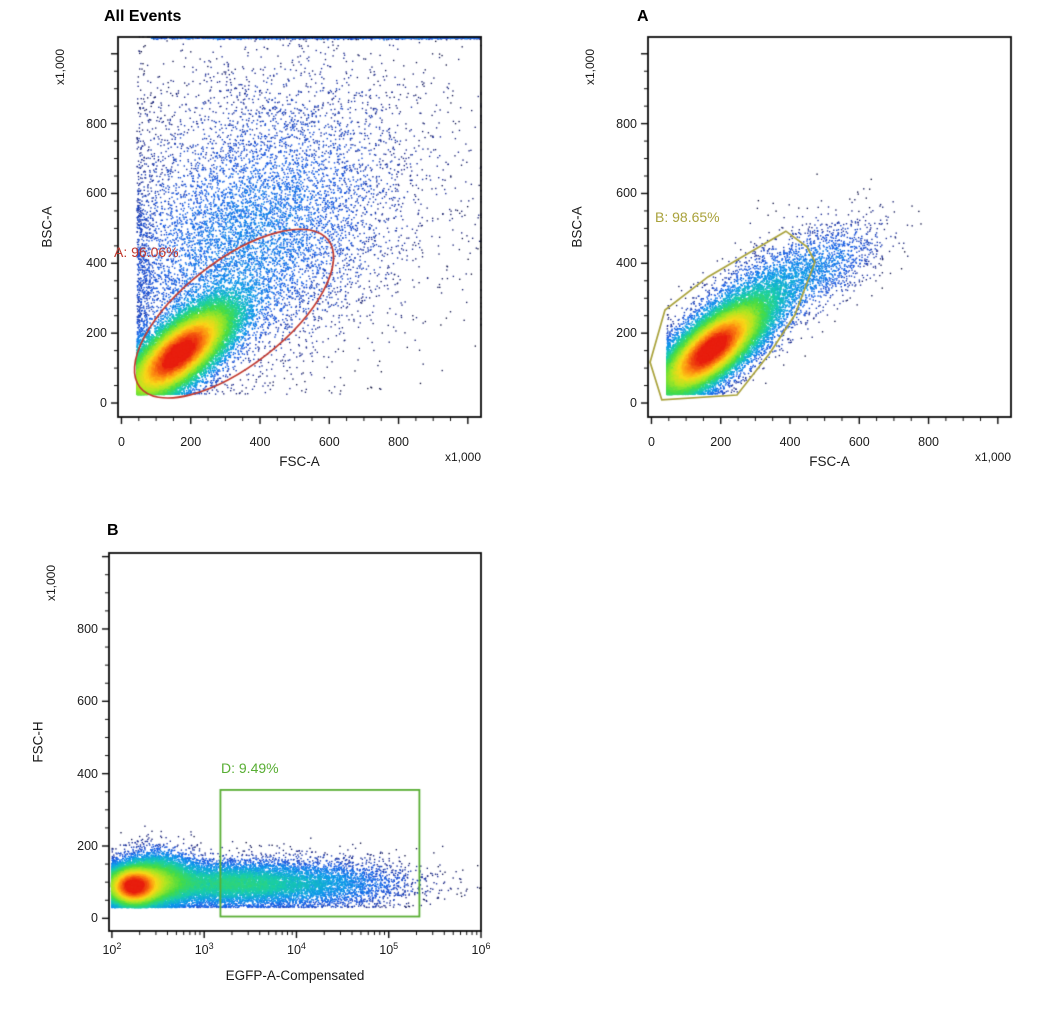 This screenshot has width=1045, height=1022. I want to click on plot-title-b: B, so click(113, 530).